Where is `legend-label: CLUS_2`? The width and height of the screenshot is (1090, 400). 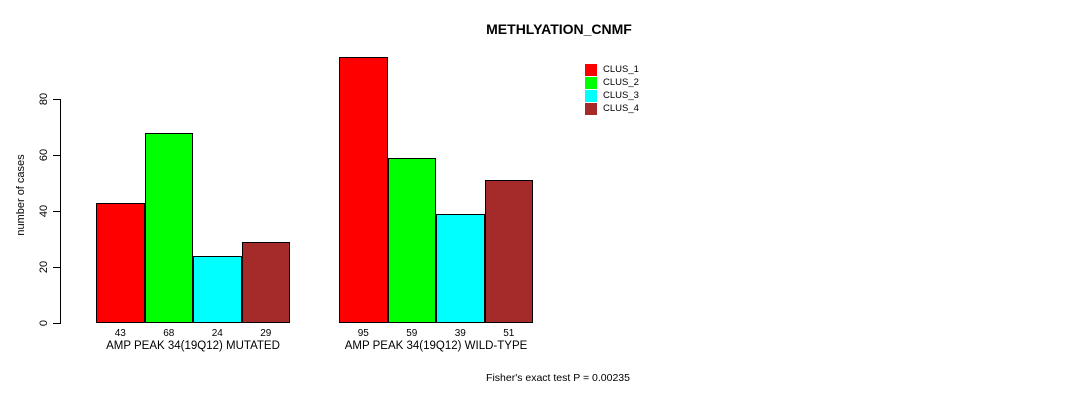
legend-label: CLUS_2 is located at coordinates (621, 82).